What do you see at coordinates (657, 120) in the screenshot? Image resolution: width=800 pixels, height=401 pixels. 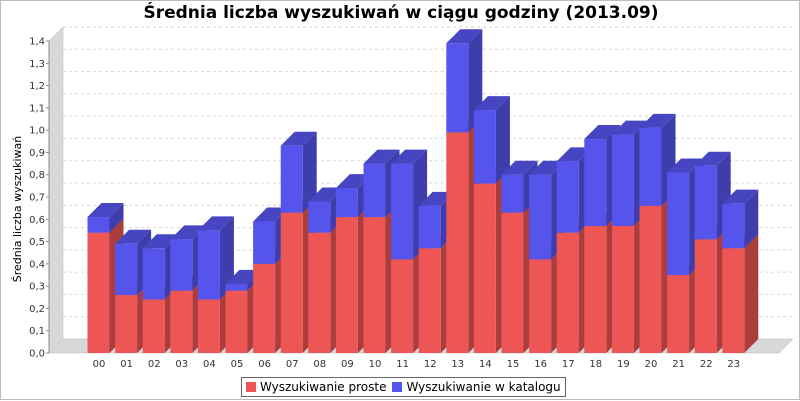 I see `bar-catalog-20-top` at bounding box center [657, 120].